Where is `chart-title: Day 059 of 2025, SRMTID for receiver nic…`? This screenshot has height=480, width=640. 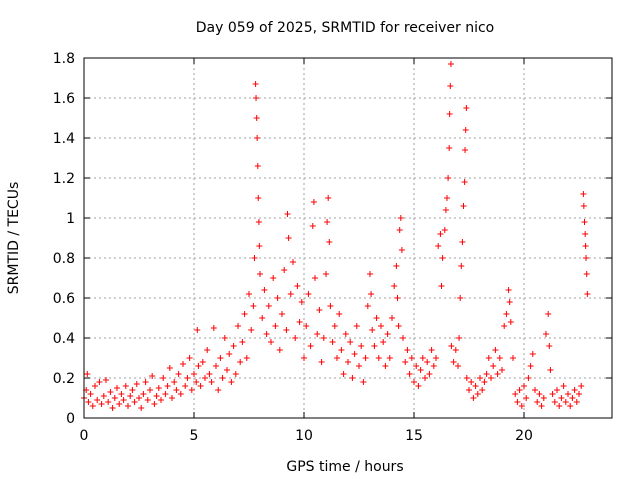 chart-title: Day 059 of 2025, SRMTID for receiver nic… is located at coordinates (345, 28).